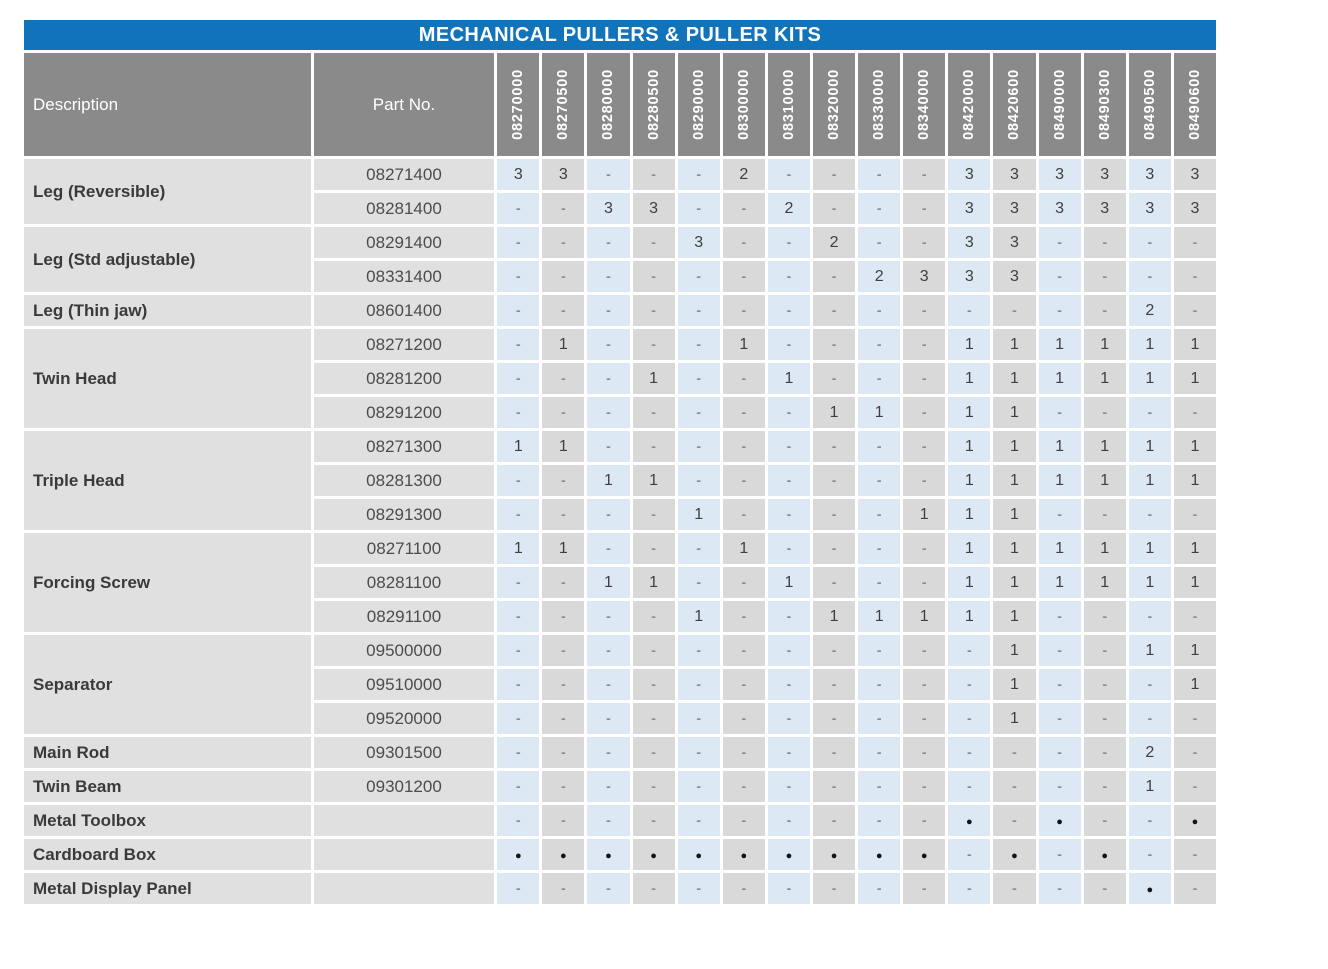  What do you see at coordinates (620, 514) in the screenshot?
I see `table-row: 08291300 - - - - 1 - - - - 1 1 1 - - - -` at bounding box center [620, 514].